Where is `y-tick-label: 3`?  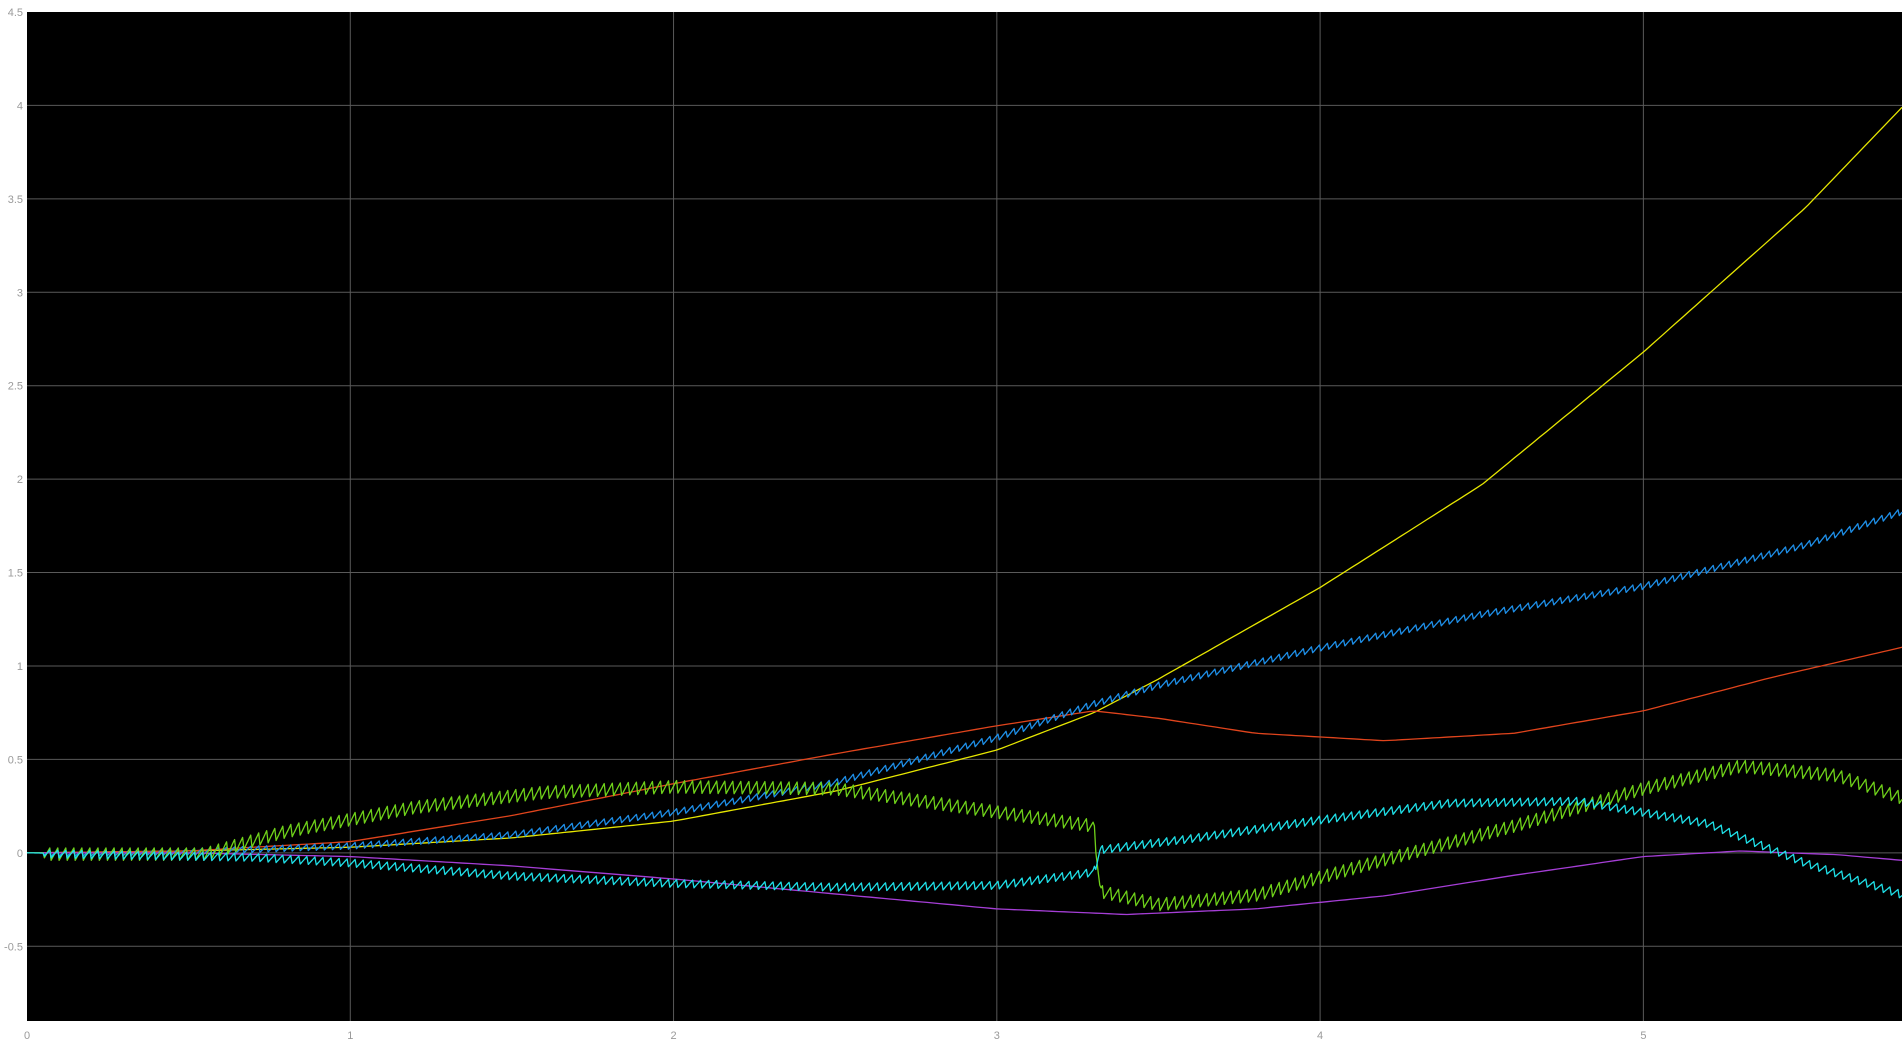
y-tick-label: 3 is located at coordinates (20, 293).